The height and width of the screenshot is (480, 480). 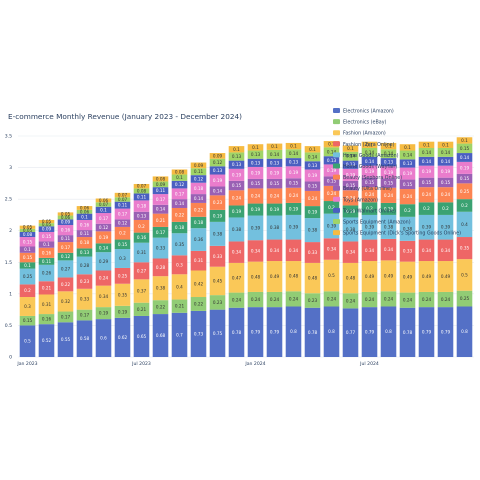 I want to click on legend-item: Sports Equipment (Amazon), so click(x=372, y=222).